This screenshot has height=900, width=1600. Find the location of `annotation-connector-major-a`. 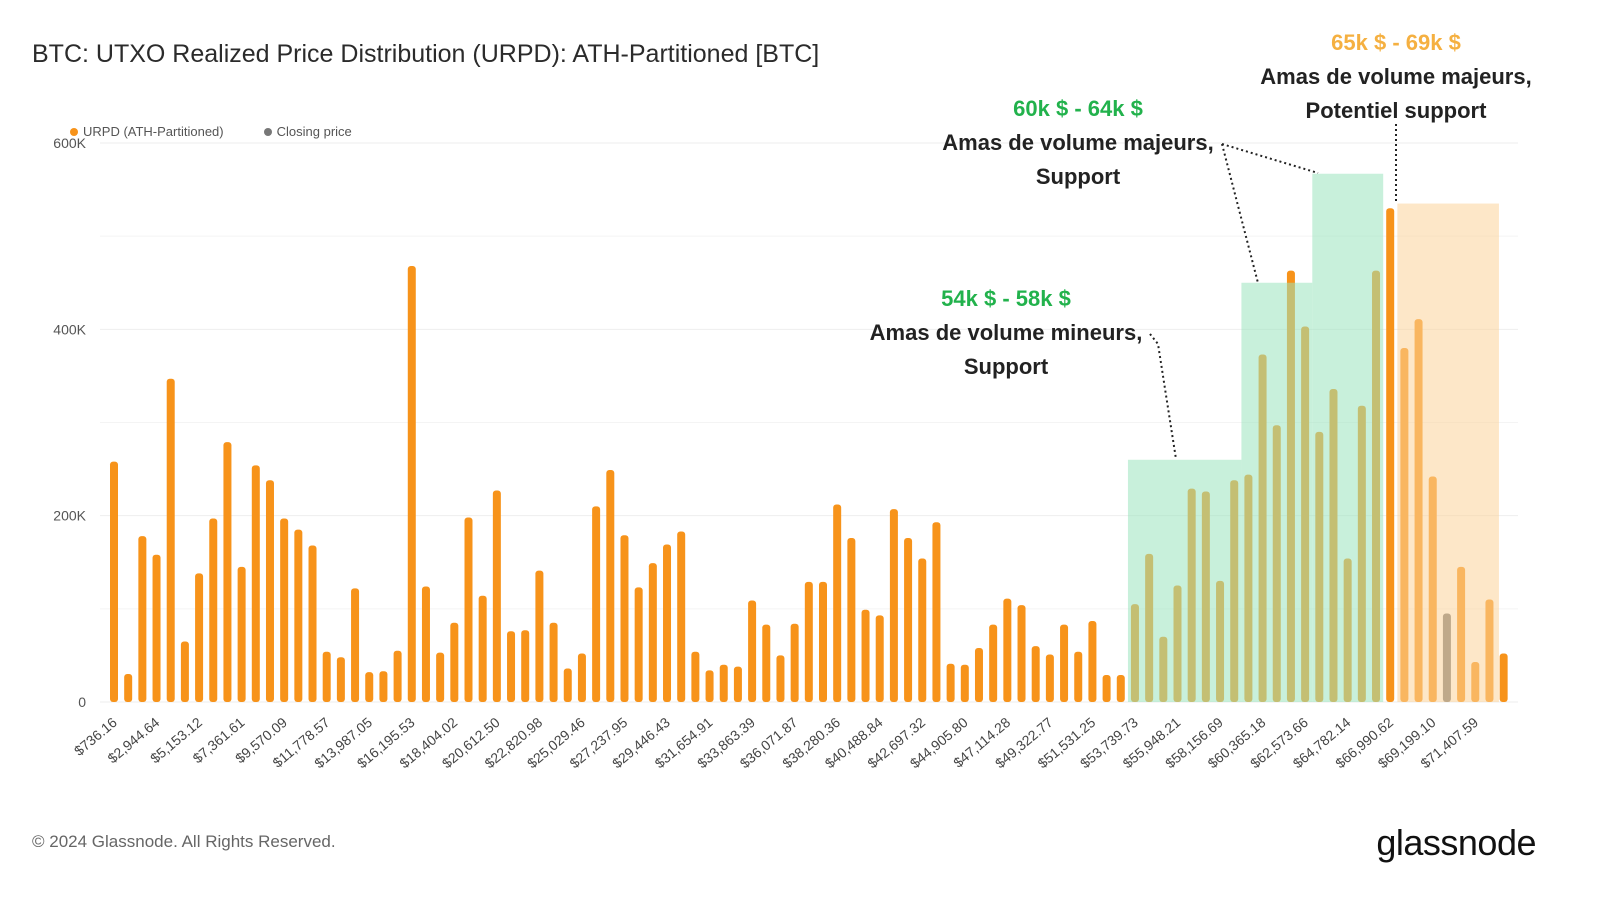

annotation-connector-major-a is located at coordinates (1240, 213).